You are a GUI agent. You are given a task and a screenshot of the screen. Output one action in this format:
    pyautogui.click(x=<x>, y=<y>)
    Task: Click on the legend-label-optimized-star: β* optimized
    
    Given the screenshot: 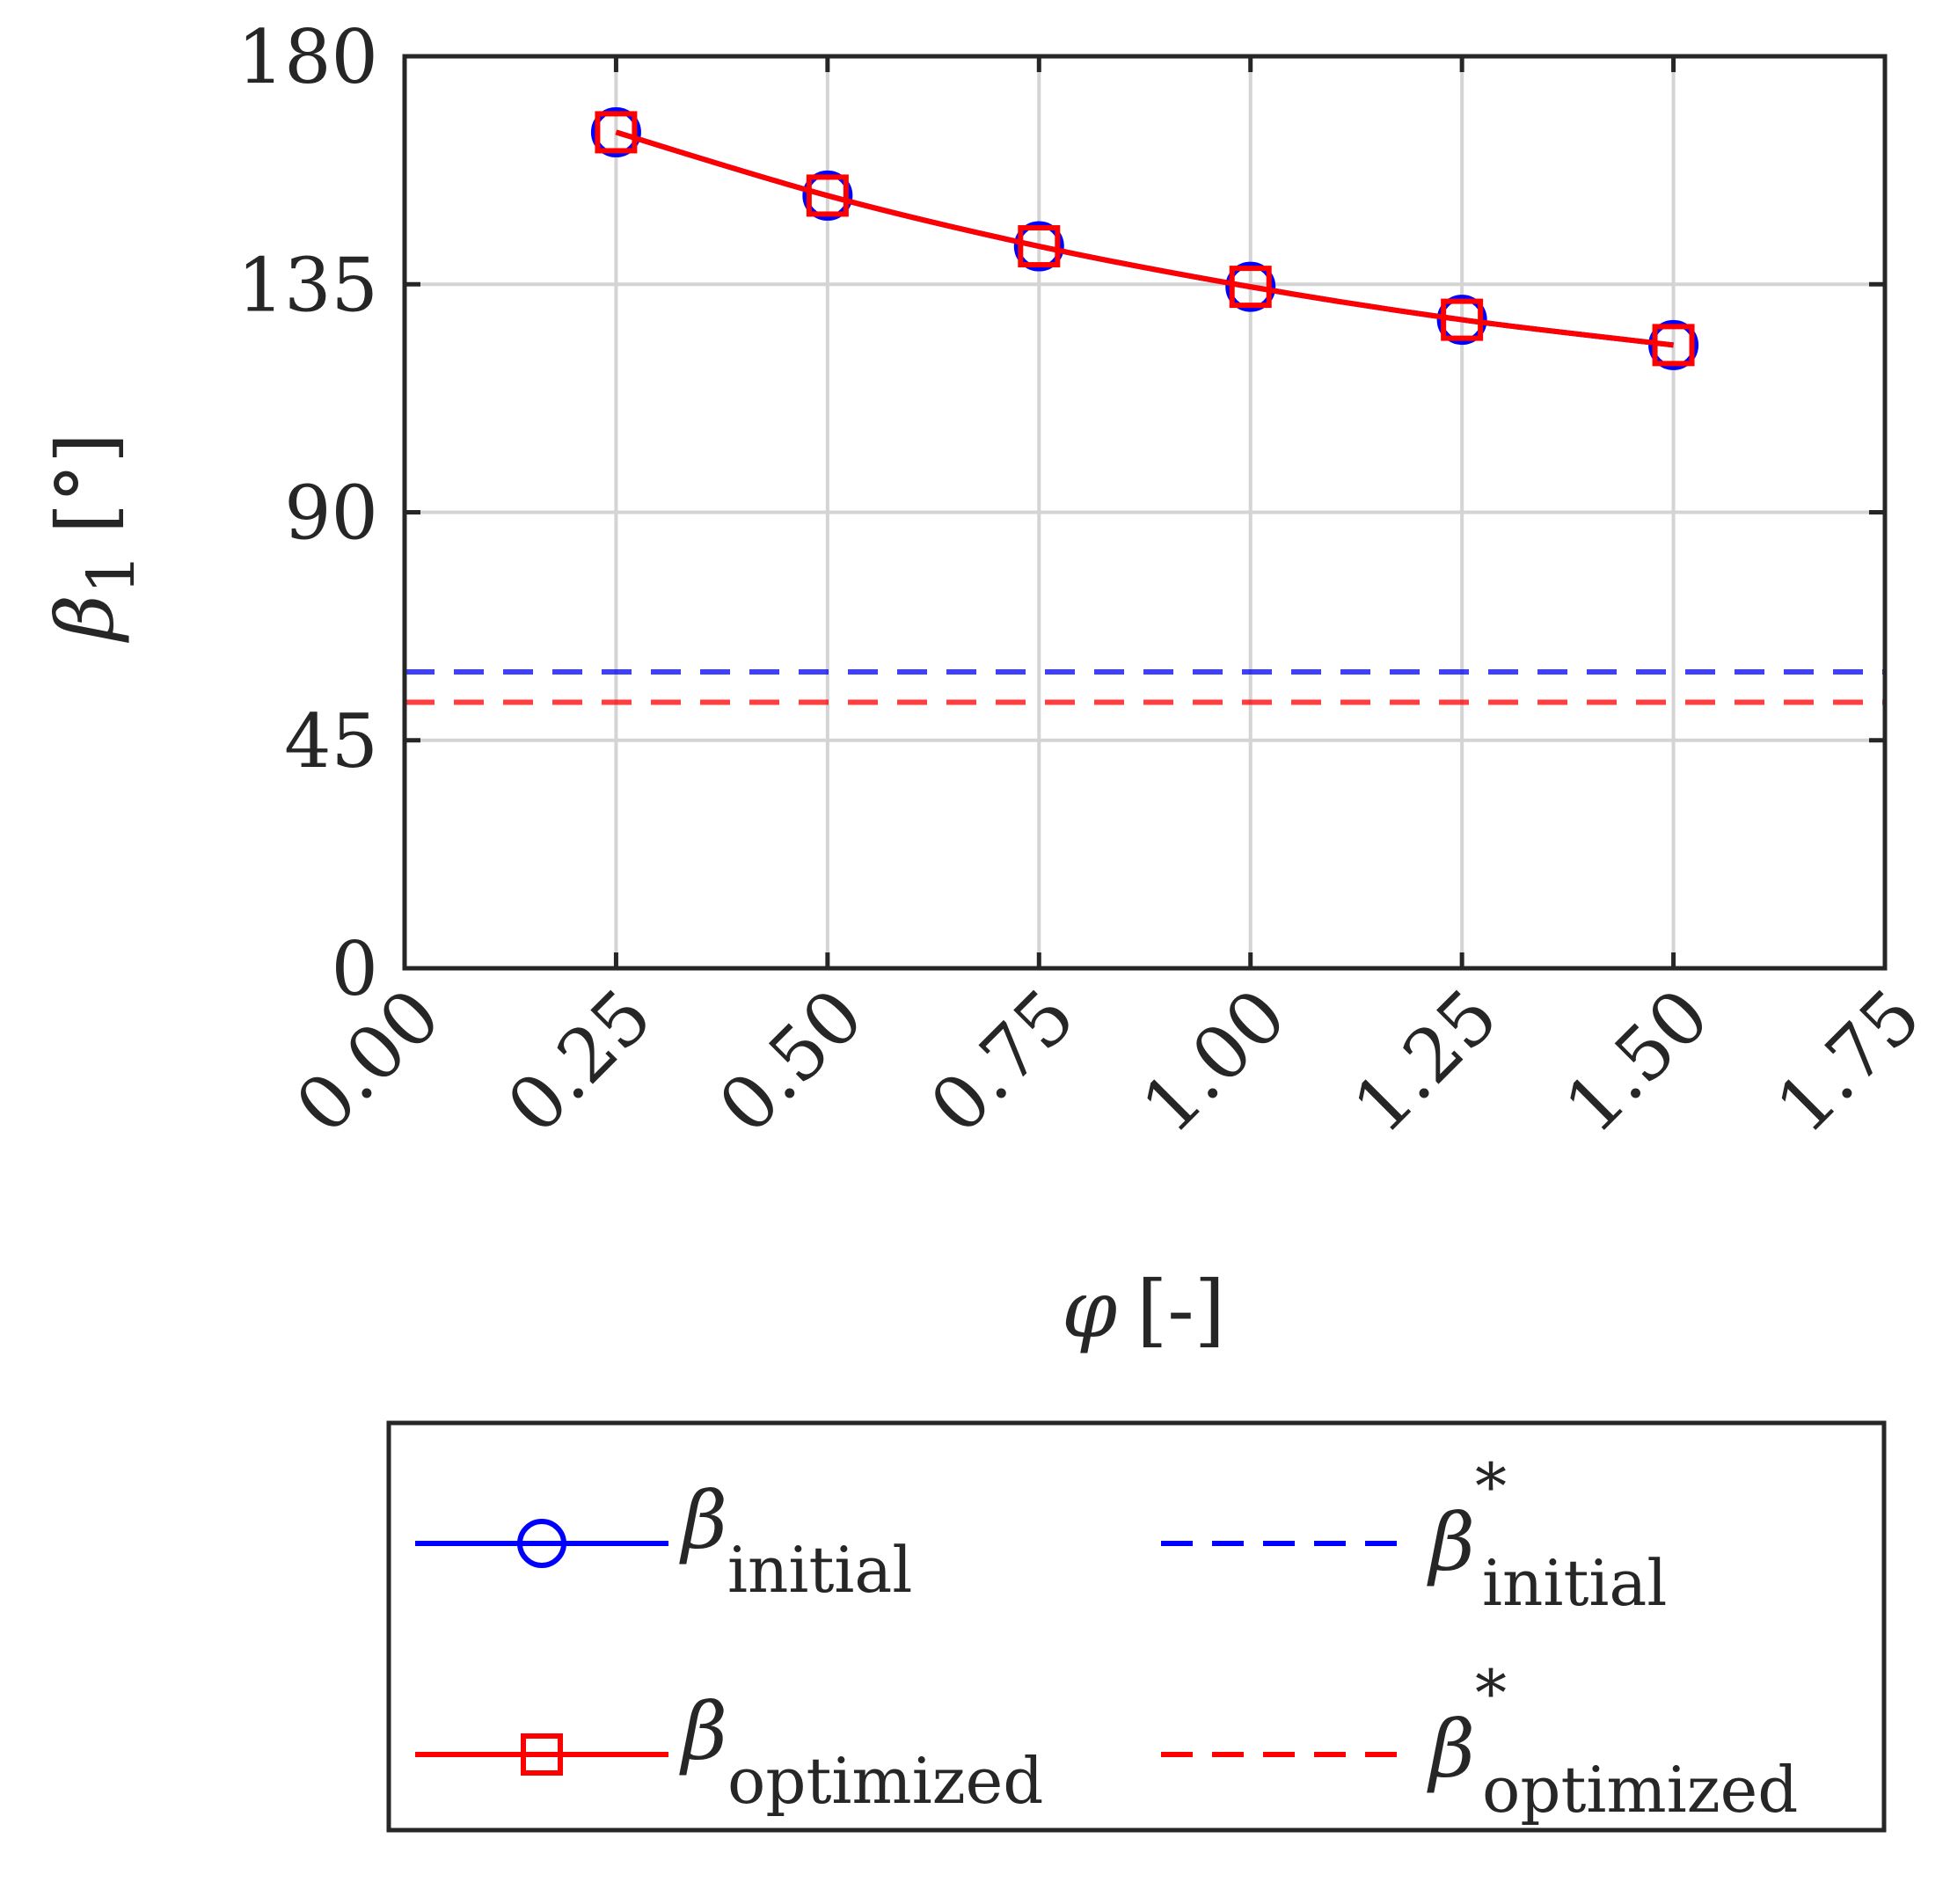 What is the action you would take?
    pyautogui.click(x=1612, y=1741)
    